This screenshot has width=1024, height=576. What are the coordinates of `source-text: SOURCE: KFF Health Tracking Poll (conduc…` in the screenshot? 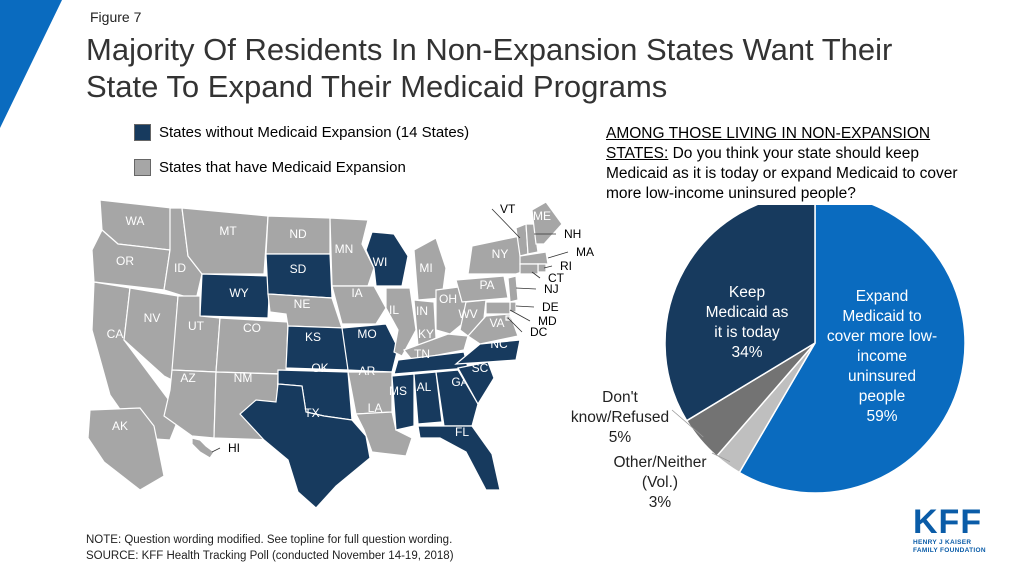 It's located at (270, 556).